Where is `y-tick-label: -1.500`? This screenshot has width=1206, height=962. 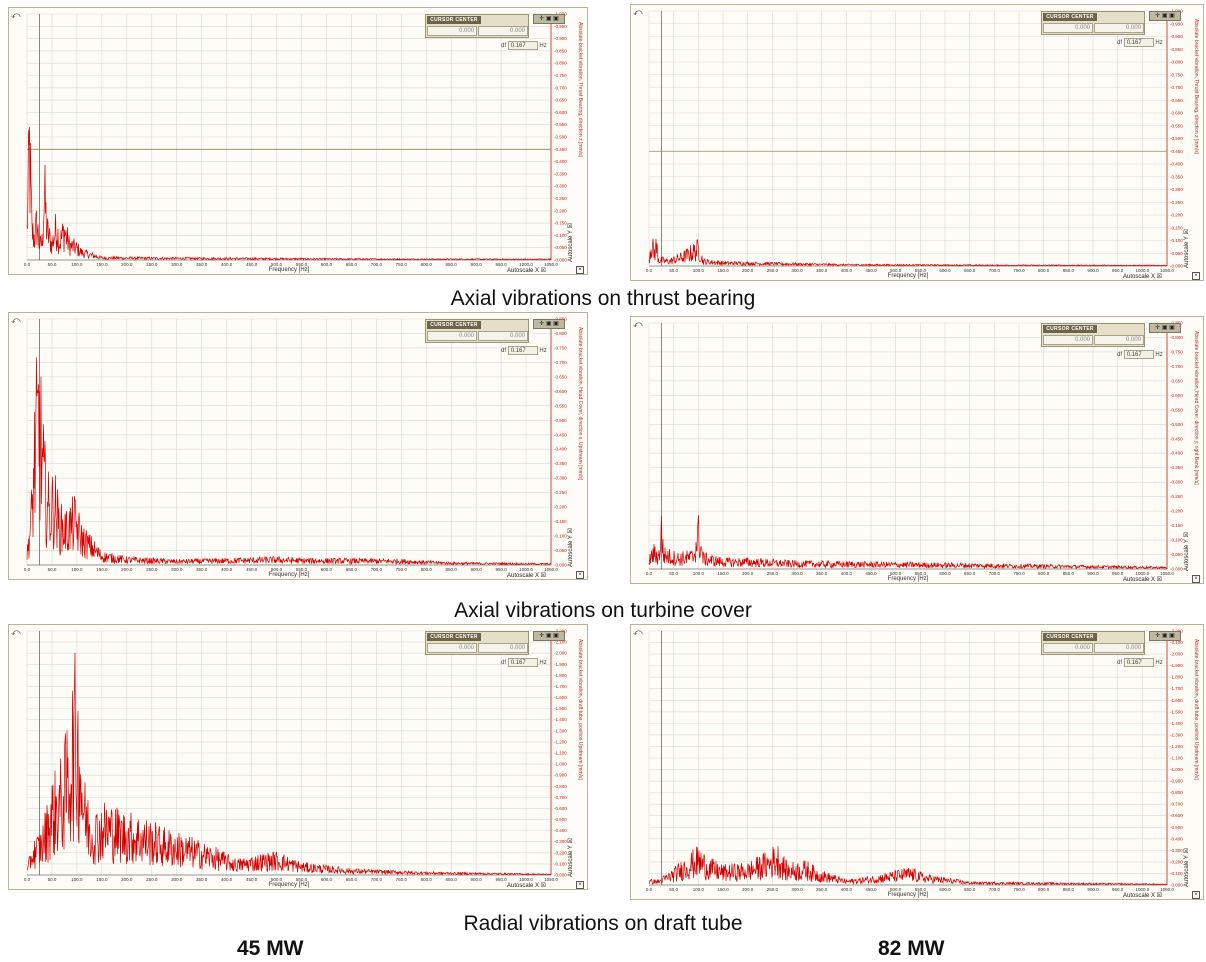
y-tick-label: -1.500 is located at coordinates (1176, 711).